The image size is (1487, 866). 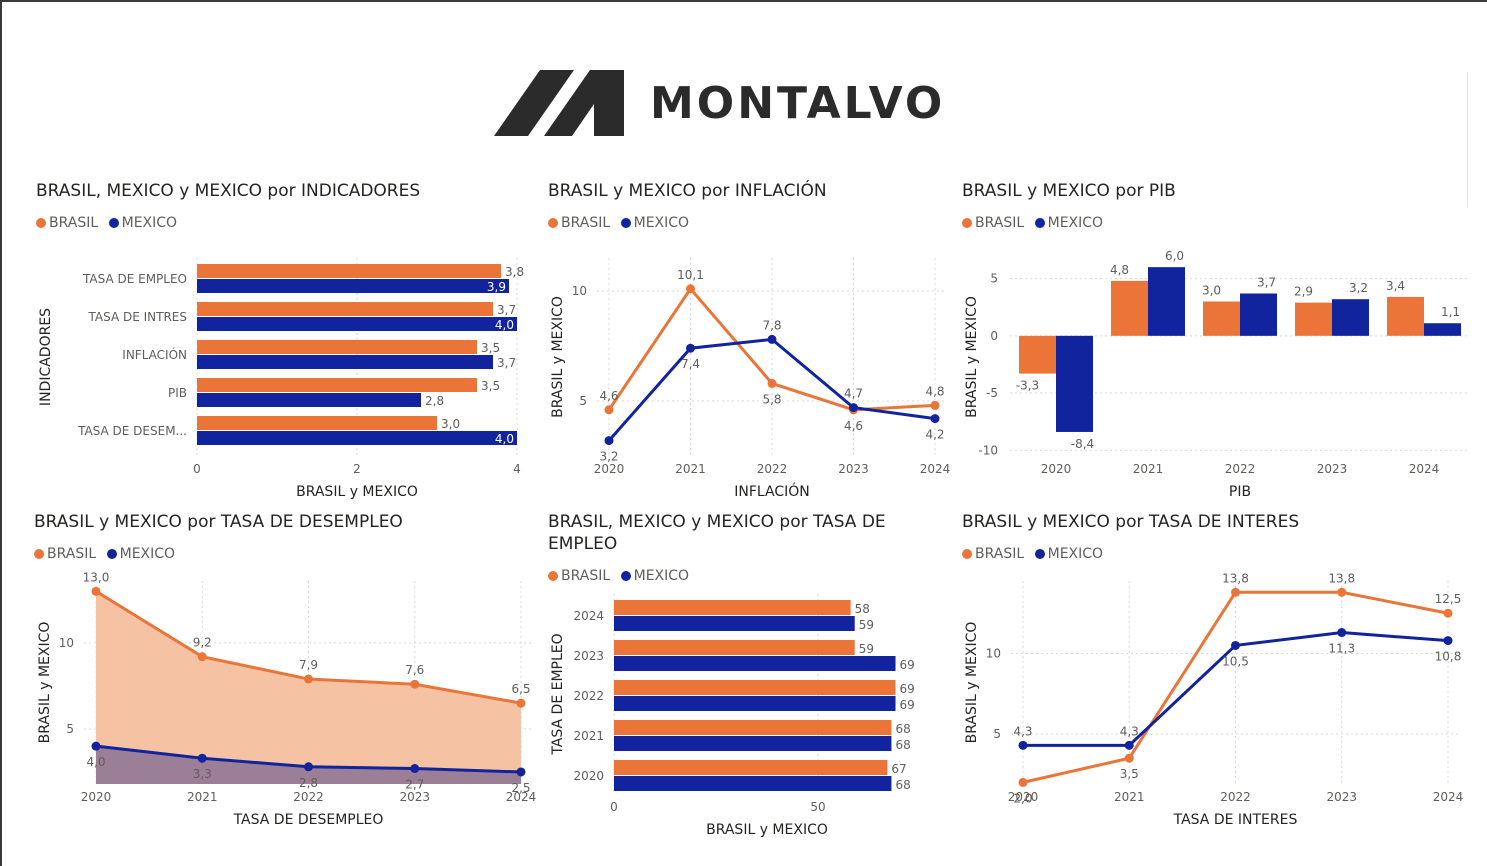 I want to click on data-label-brasil: 6,5, so click(x=520, y=689).